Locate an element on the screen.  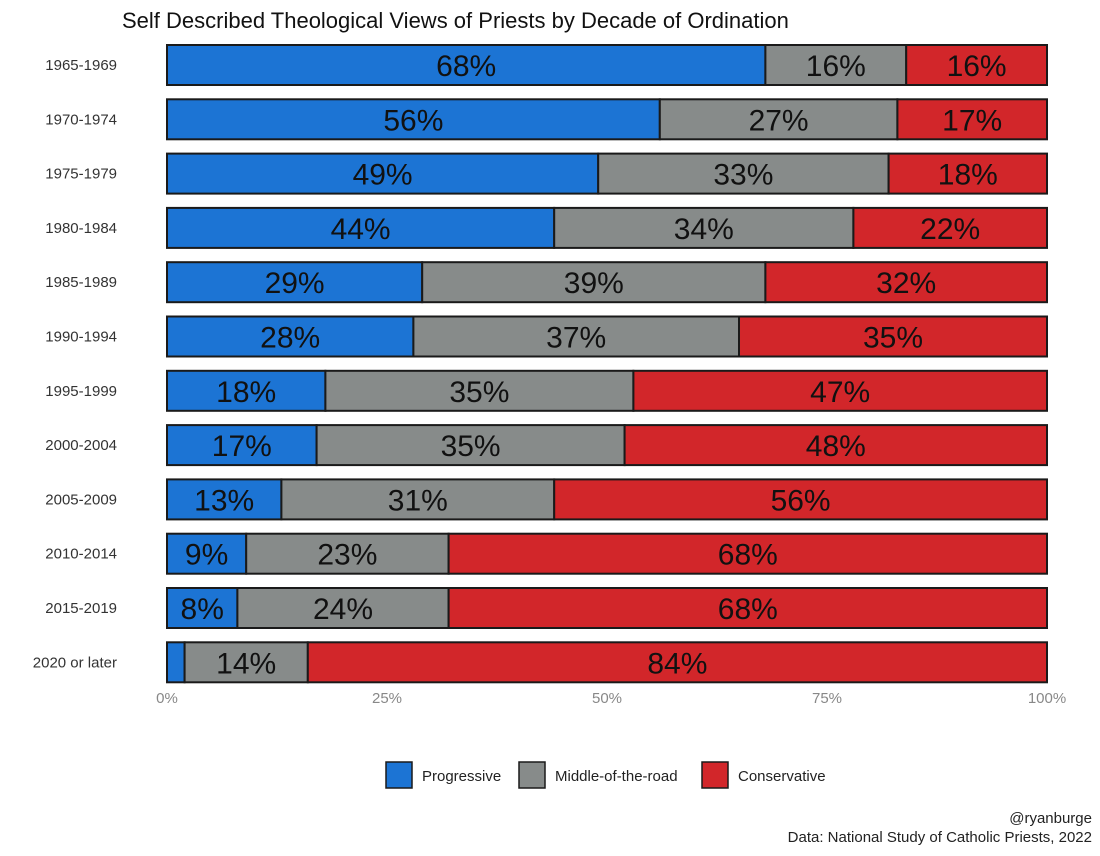
legend-label: Middle-of-the-road is located at coordinates (616, 776).